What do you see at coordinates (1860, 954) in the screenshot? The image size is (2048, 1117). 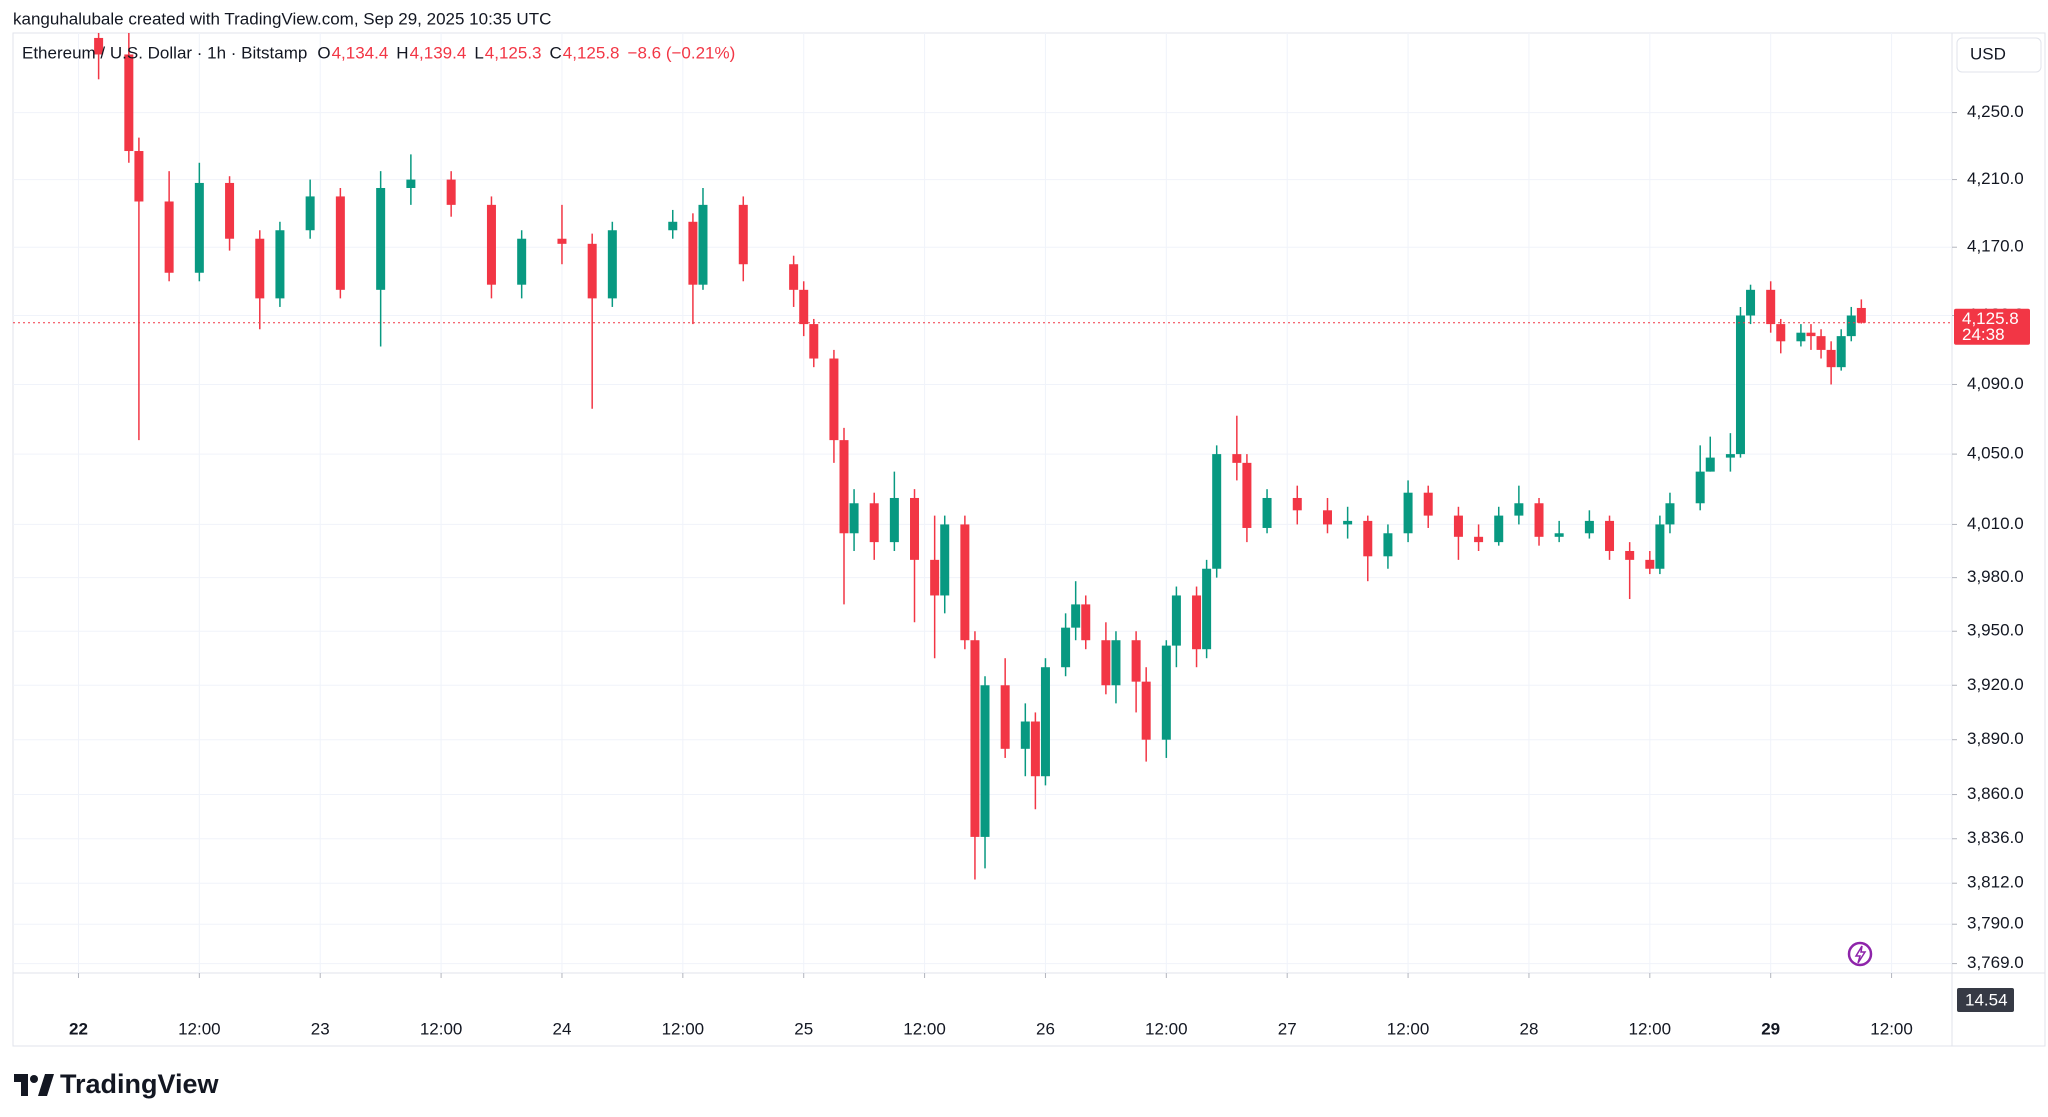 I see `snapshot-icon` at bounding box center [1860, 954].